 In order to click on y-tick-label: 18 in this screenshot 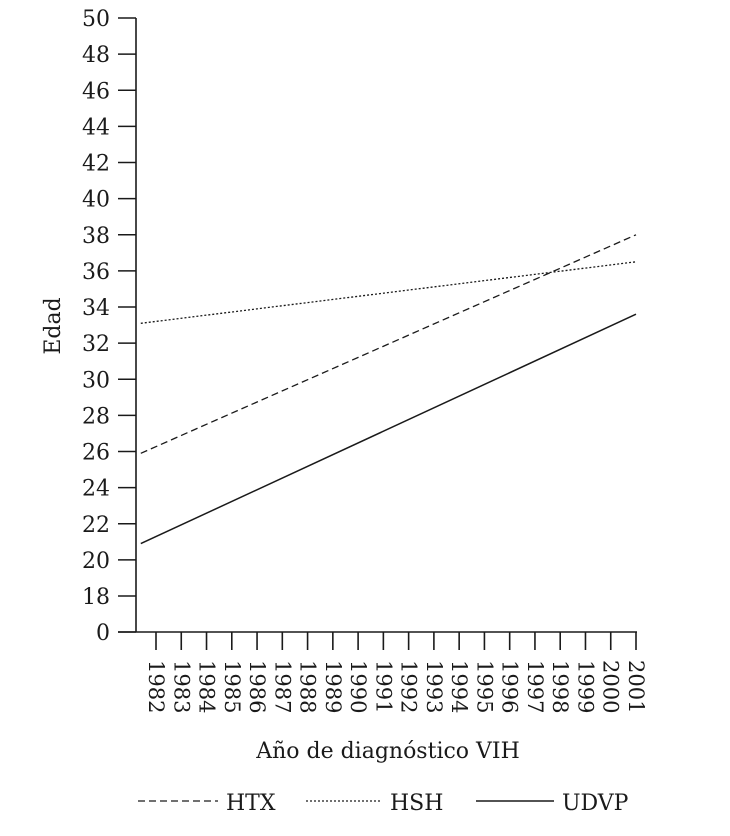, I will do `click(96, 597)`.